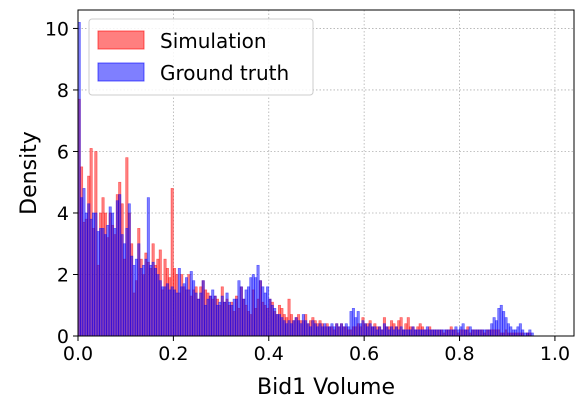 The width and height of the screenshot is (583, 408). Describe the element at coordinates (57, 29) in the screenshot. I see `y-tick-label: 10` at that location.